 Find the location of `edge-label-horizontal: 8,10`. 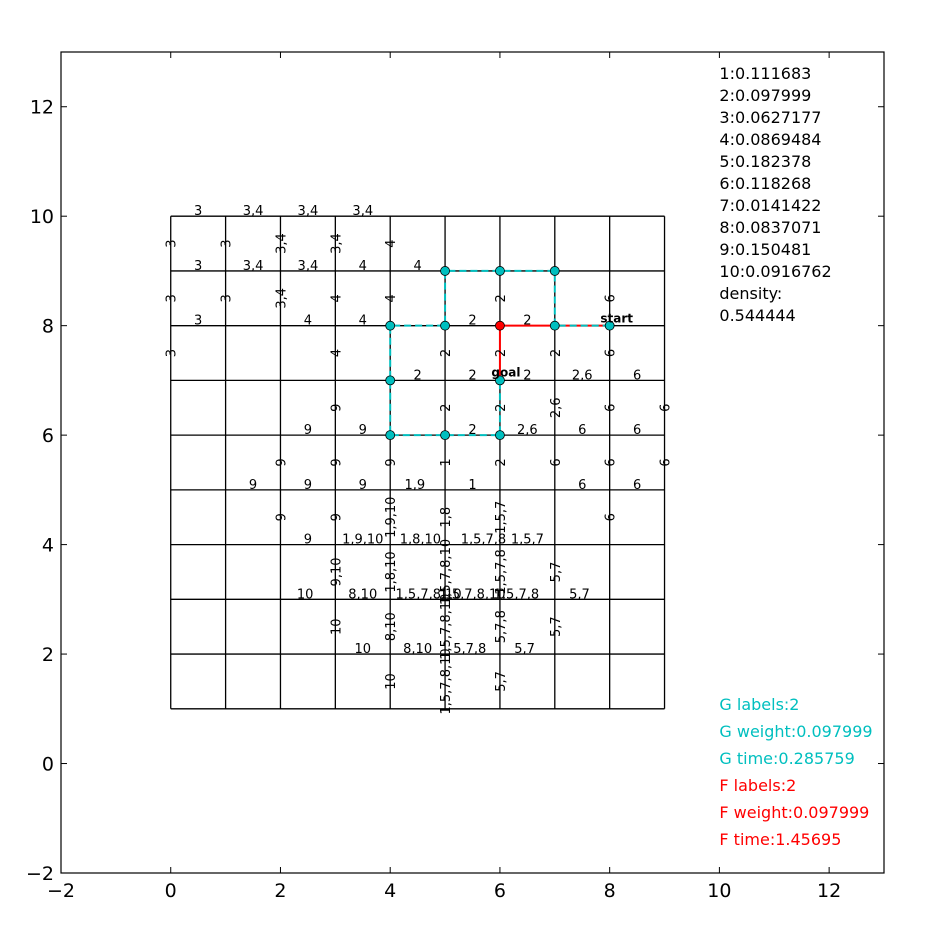

edge-label-horizontal: 8,10 is located at coordinates (362, 594).